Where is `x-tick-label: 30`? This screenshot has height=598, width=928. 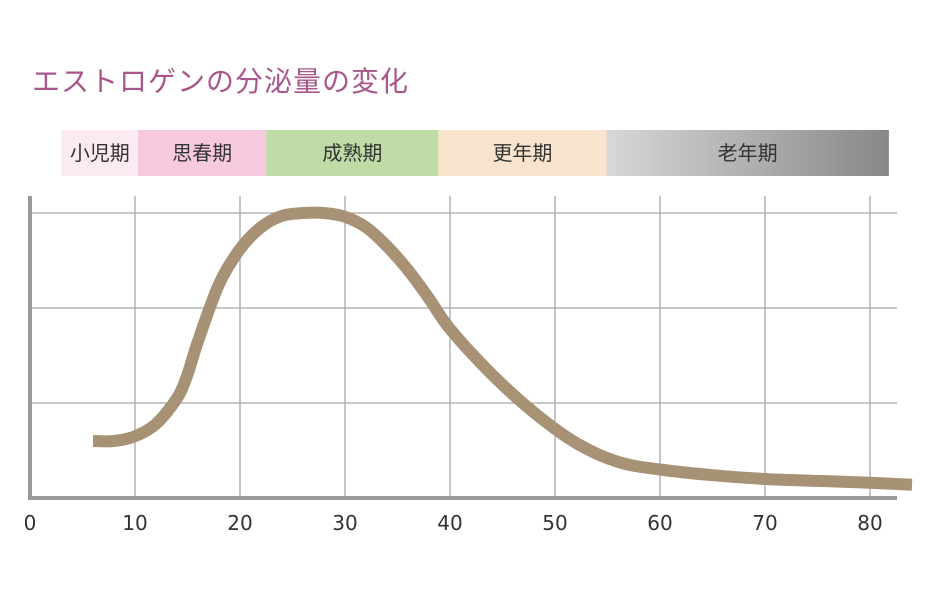
x-tick-label: 30 is located at coordinates (344, 523).